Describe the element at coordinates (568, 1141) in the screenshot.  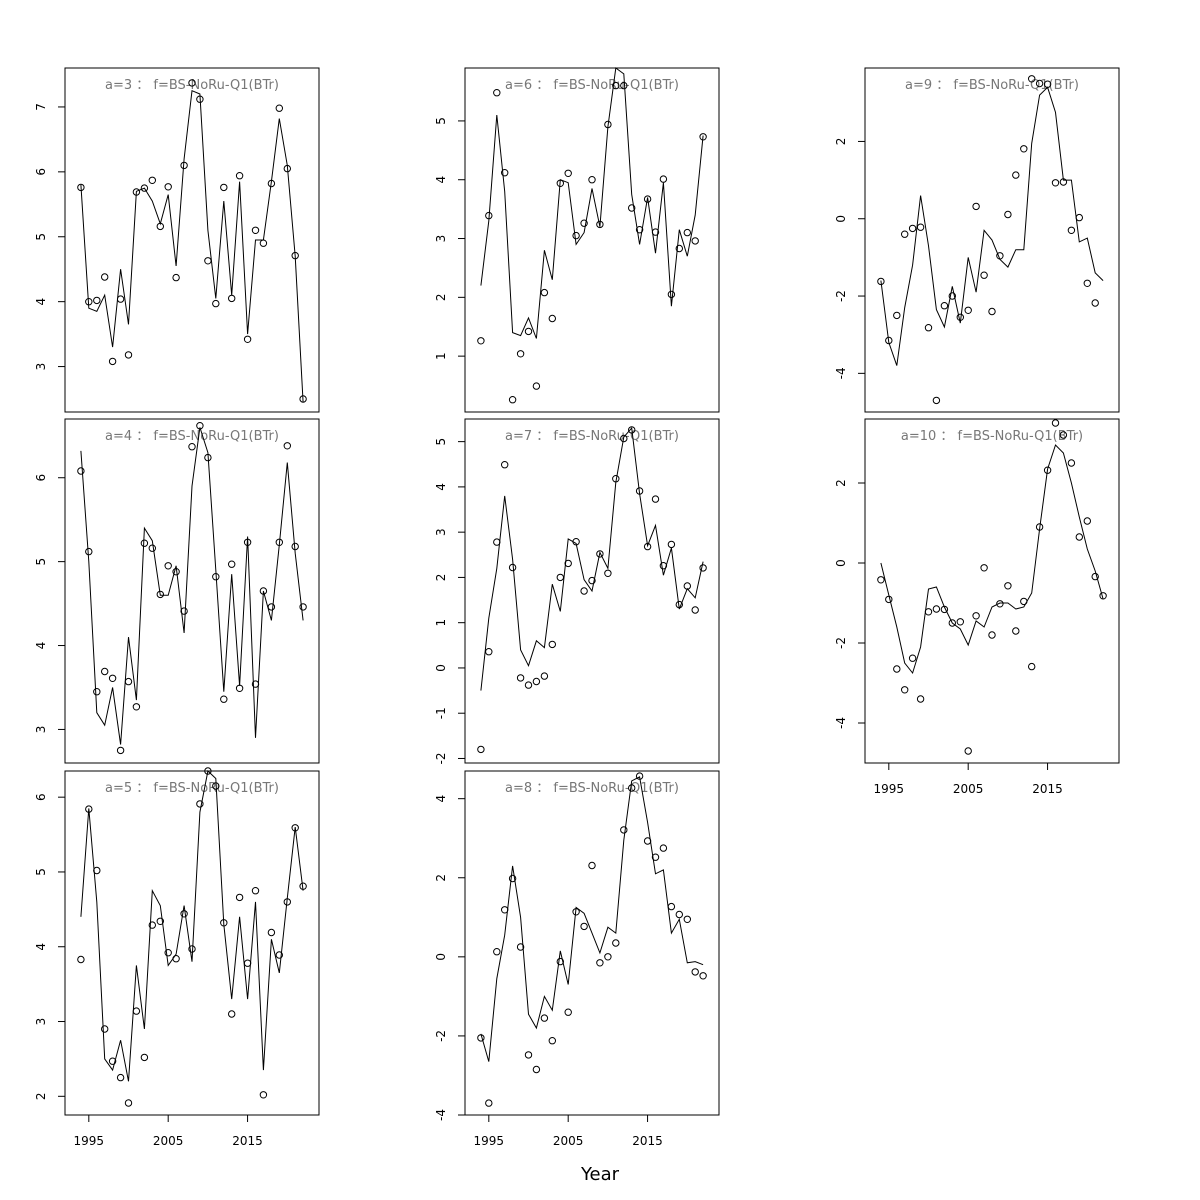
I see `x-tick-label: 2005` at that location.